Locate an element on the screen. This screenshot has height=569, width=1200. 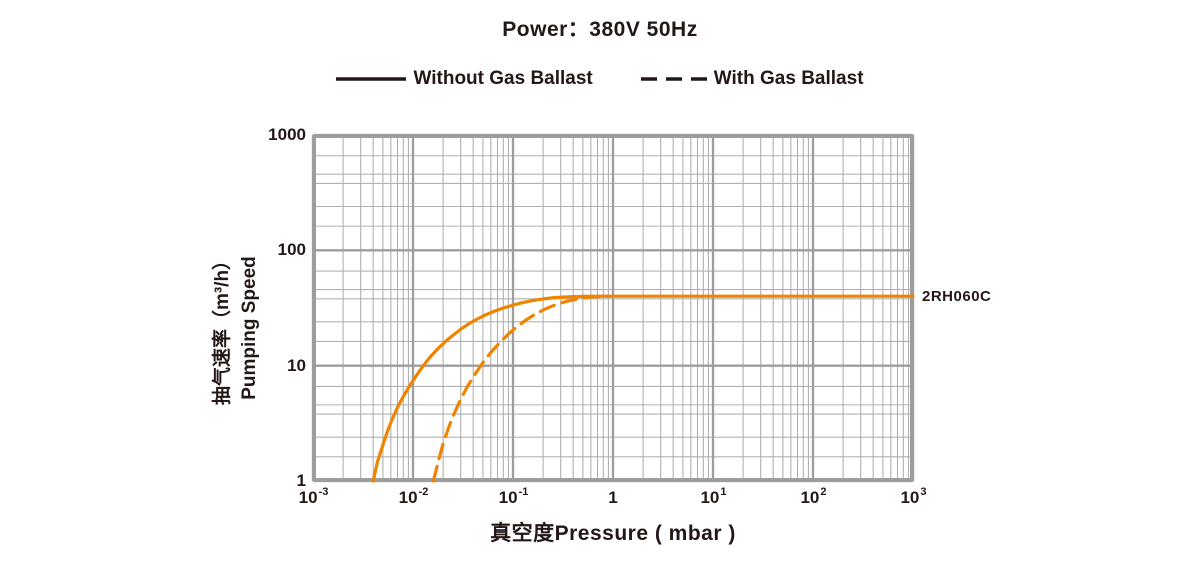
x-tick-label: 102 is located at coordinates (813, 497).